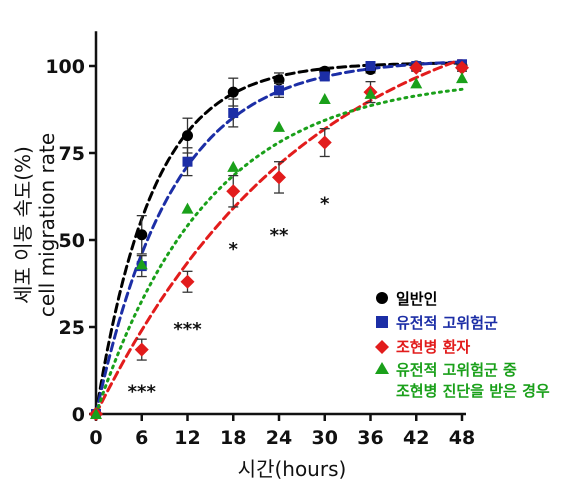 This screenshot has width=585, height=497. What do you see at coordinates (187, 438) in the screenshot?
I see `x-tick-label: 12` at bounding box center [187, 438].